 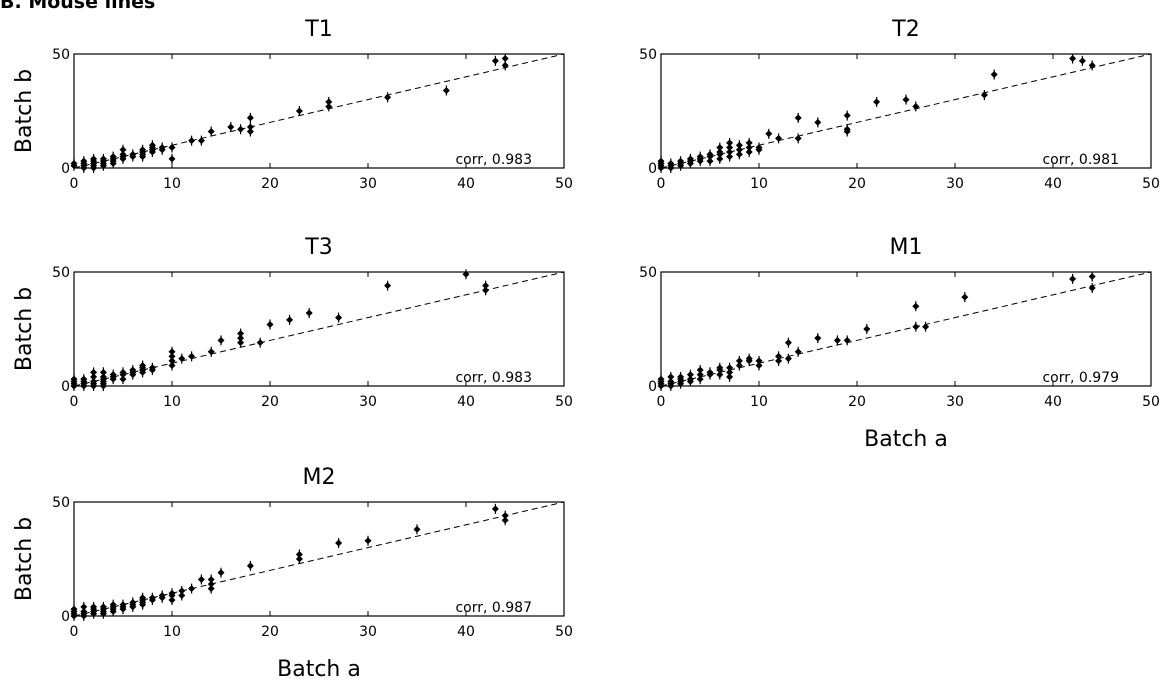 What do you see at coordinates (493, 608) in the screenshot?
I see `correlation-label: corr, 0.987` at bounding box center [493, 608].